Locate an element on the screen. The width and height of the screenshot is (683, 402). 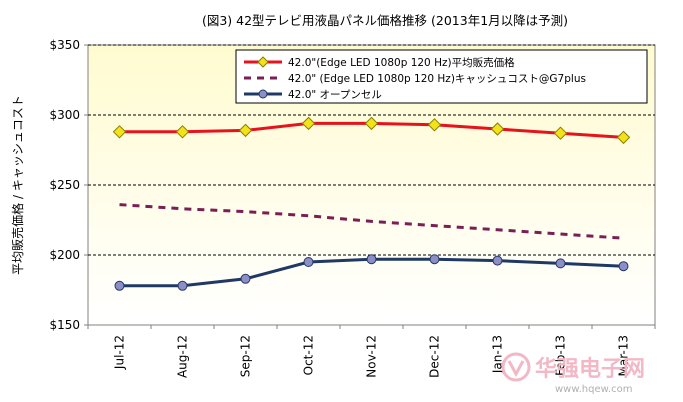
series-2-line is located at coordinates (371, 221).